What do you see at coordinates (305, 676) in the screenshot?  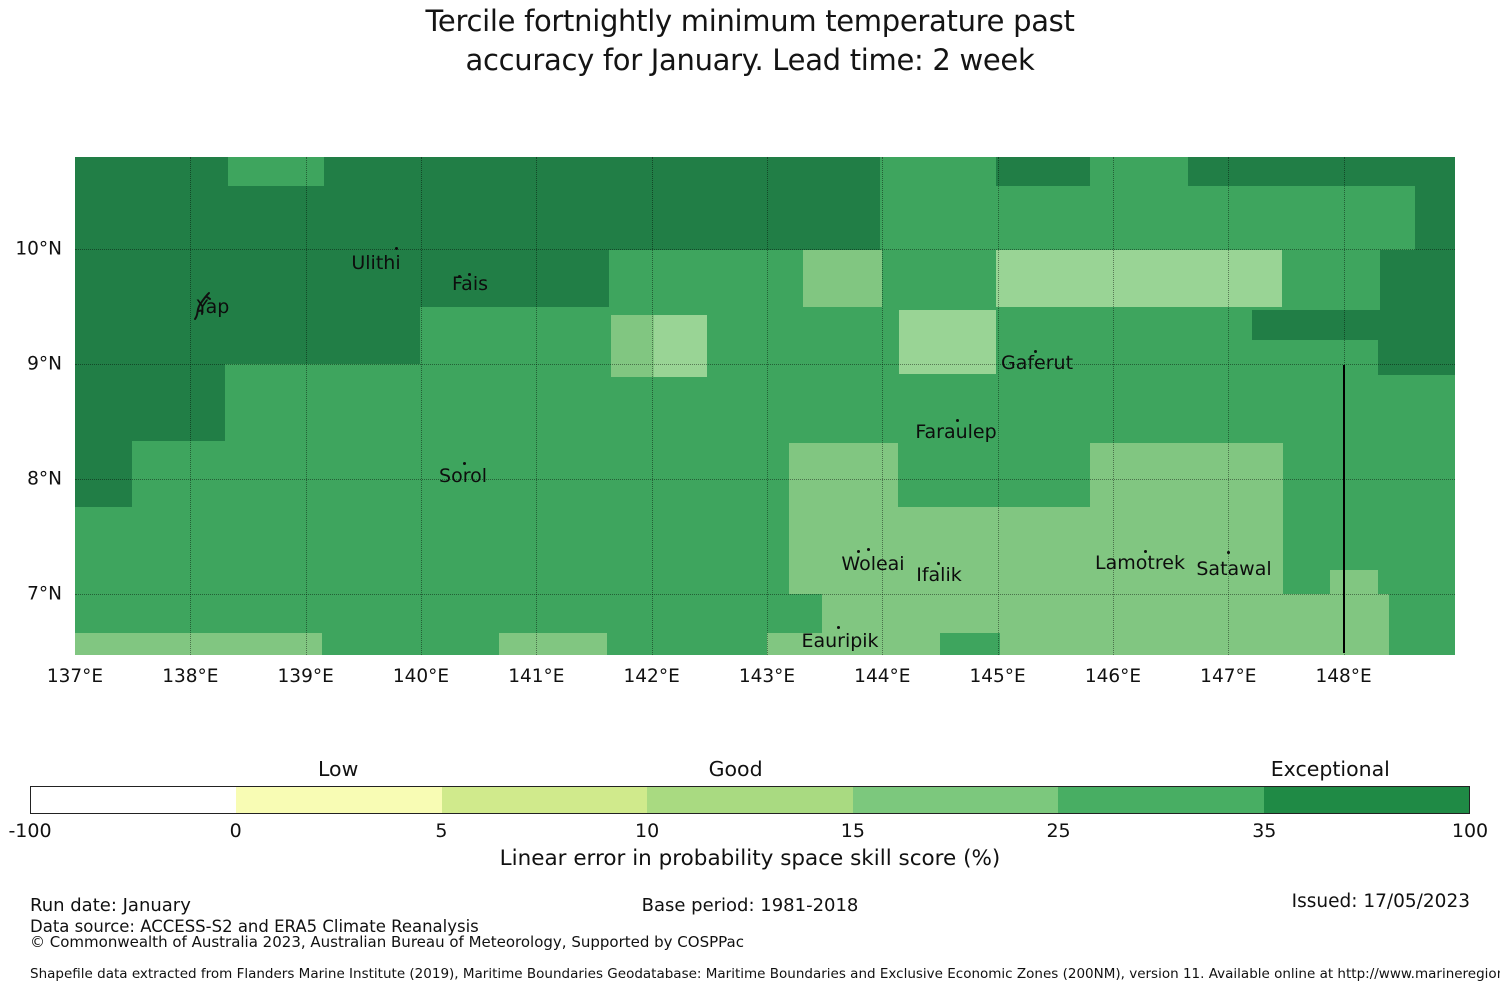 I see `x-tick-label: 139°E` at bounding box center [305, 676].